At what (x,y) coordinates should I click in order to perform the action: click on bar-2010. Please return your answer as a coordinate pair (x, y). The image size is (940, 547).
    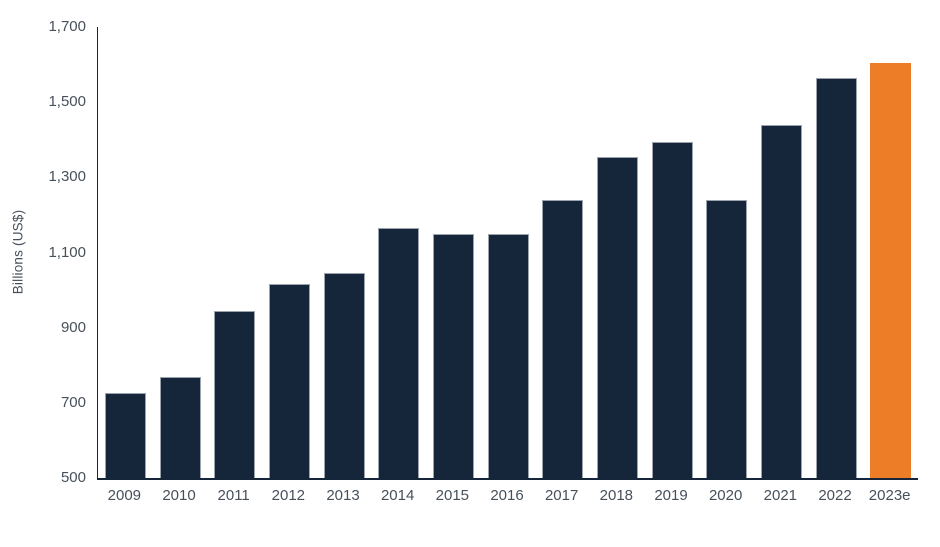
    Looking at the image, I should click on (180, 427).